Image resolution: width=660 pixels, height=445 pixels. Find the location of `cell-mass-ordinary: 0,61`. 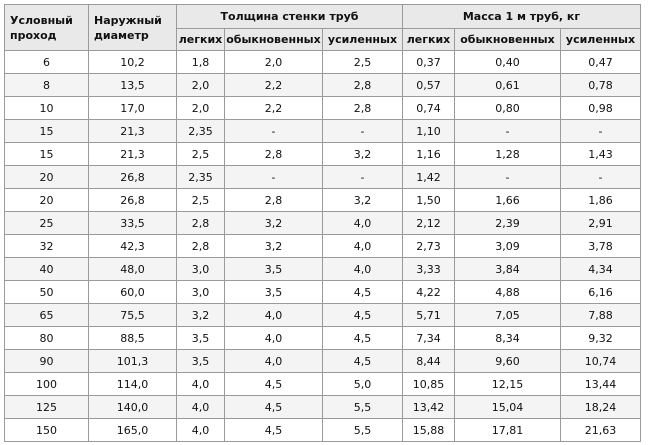

cell-mass-ordinary: 0,61 is located at coordinates (507, 85).